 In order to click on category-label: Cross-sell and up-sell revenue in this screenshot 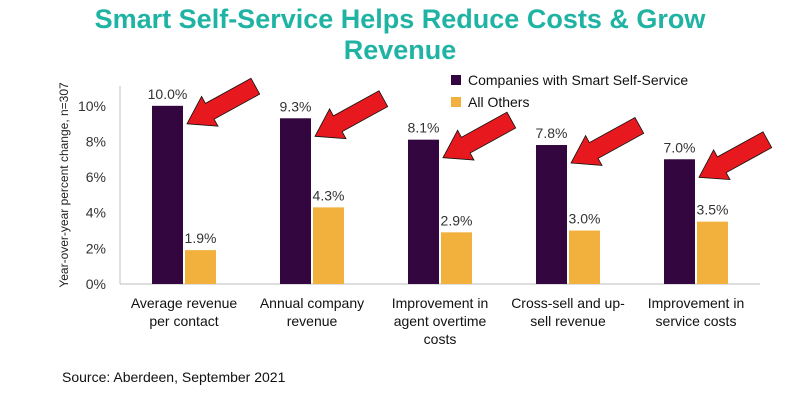, I will do `click(568, 312)`.